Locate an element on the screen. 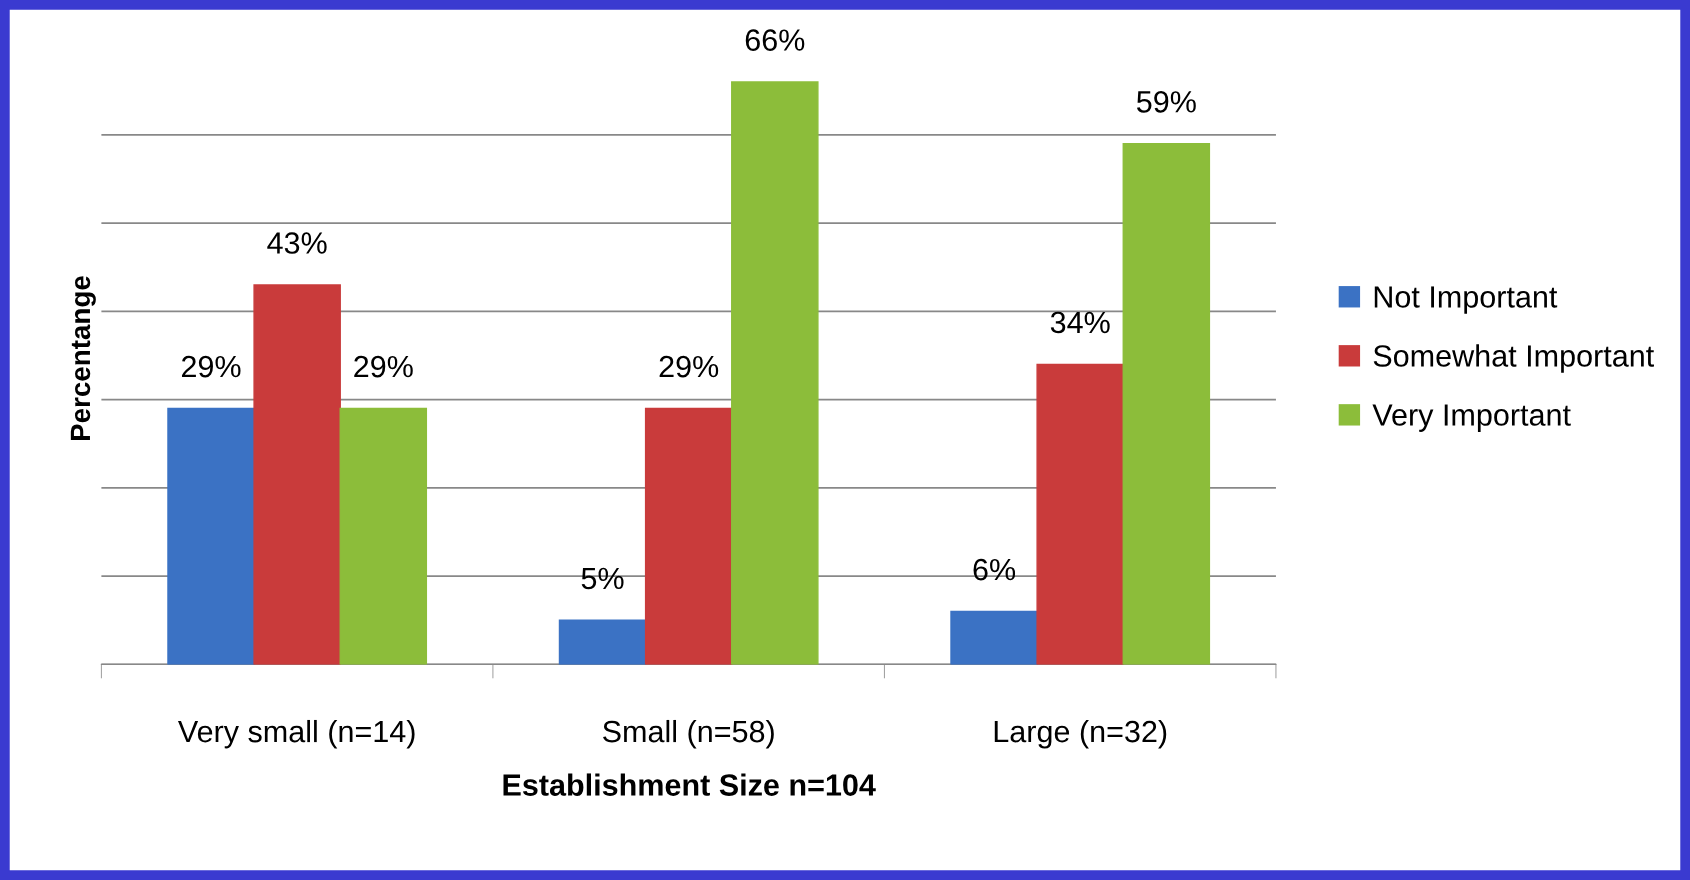 The height and width of the screenshot is (880, 1690). legend-label: Somewhat Important is located at coordinates (1513, 358).